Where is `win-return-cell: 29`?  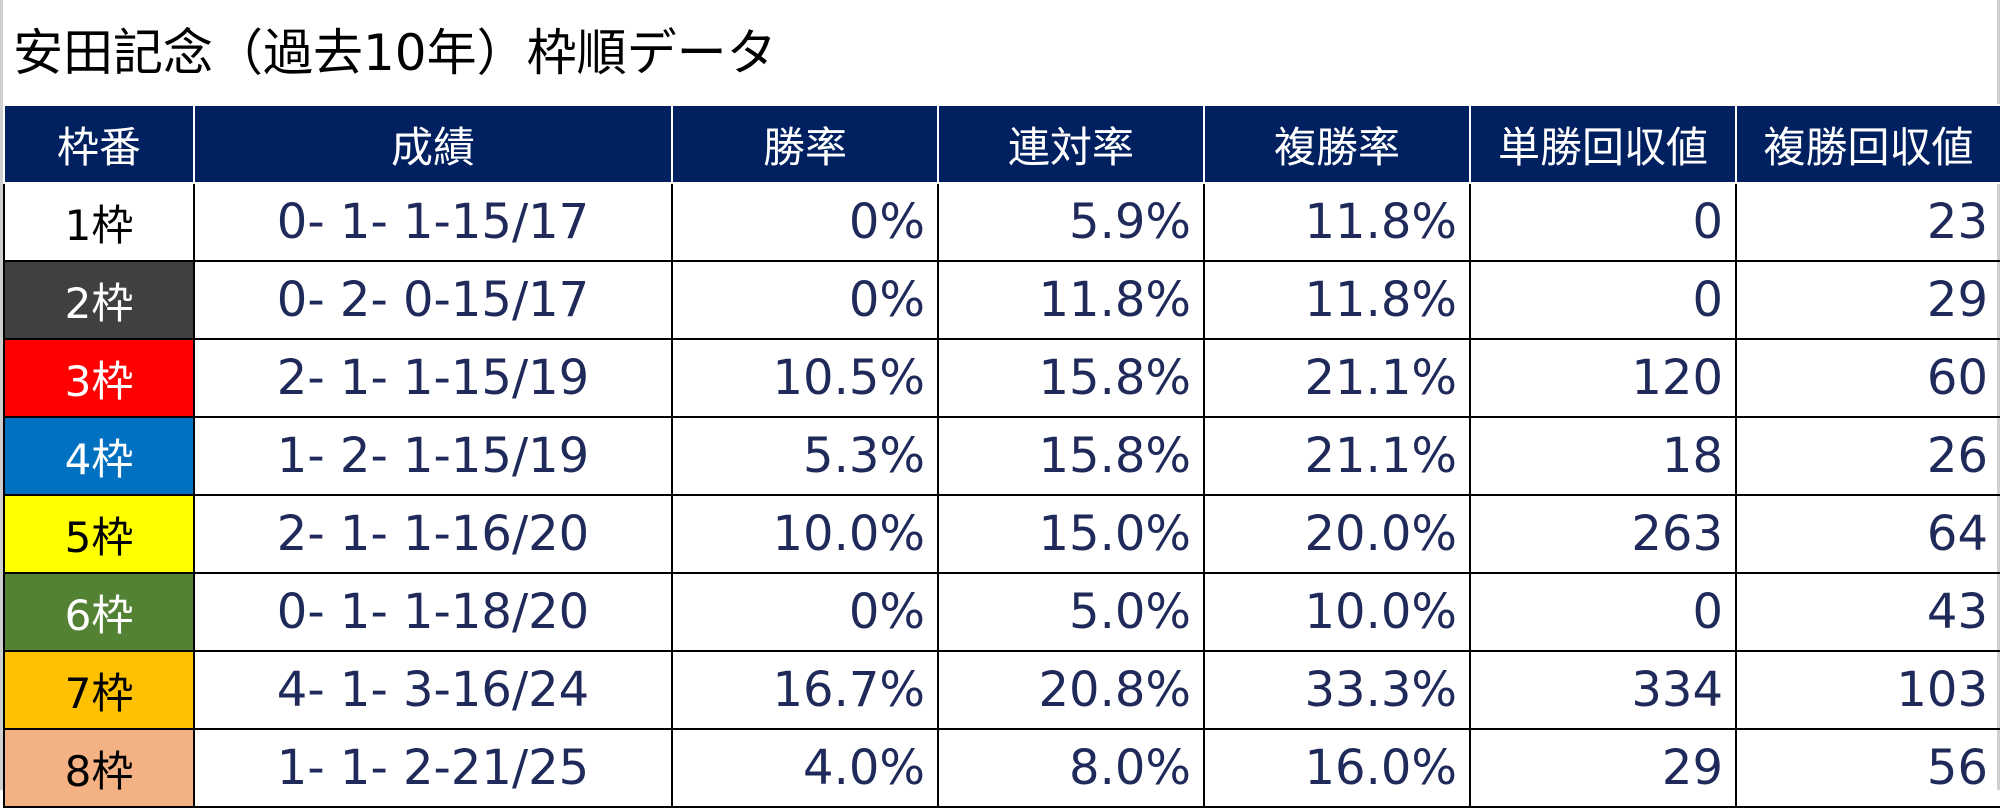
win-return-cell: 29 is located at coordinates (1603, 768).